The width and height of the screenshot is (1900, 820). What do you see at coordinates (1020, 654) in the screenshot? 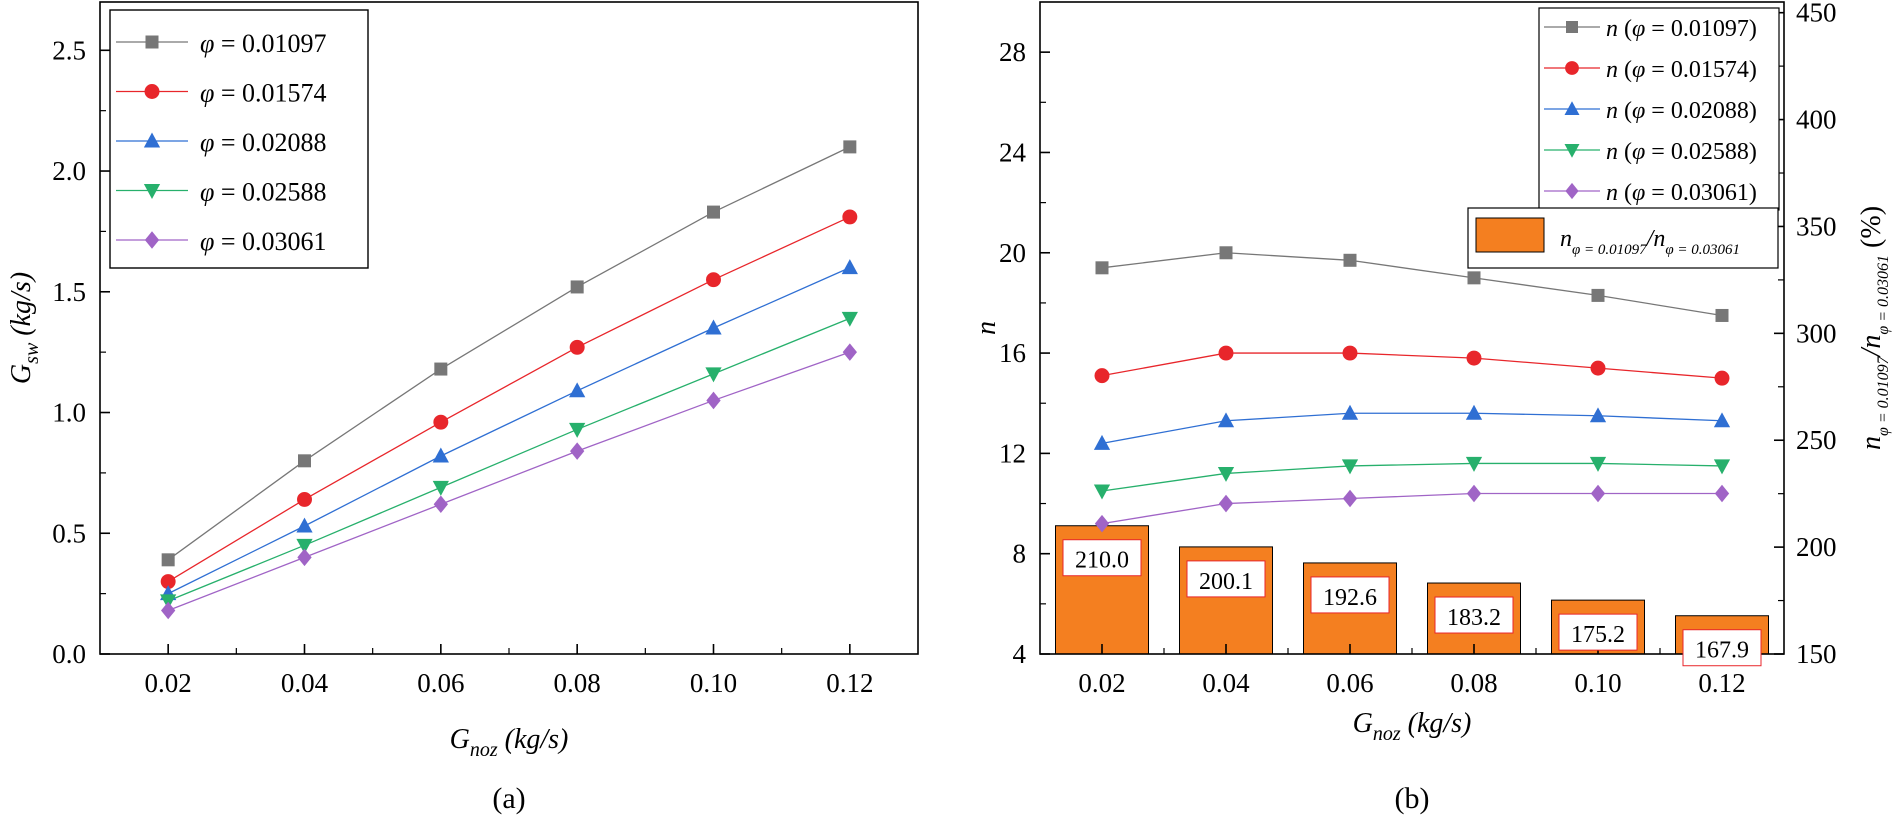
I see `chart-b-ytick-label: 4` at bounding box center [1020, 654].